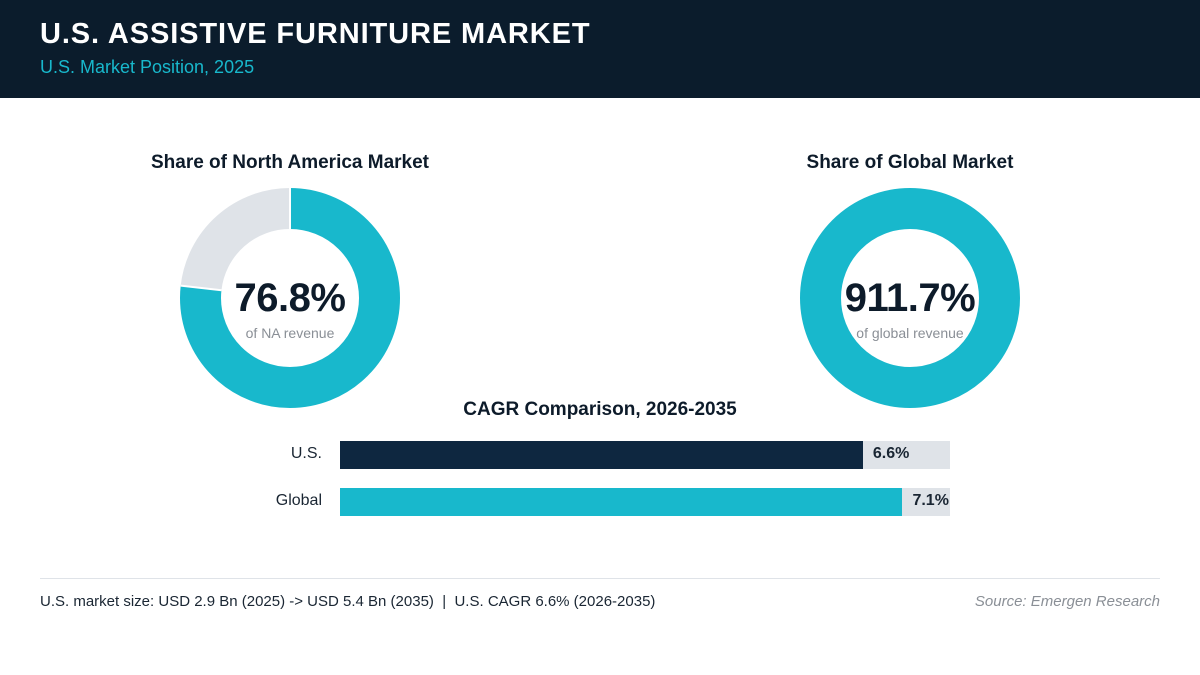  I want to click on bar-value-label: 6.6%, so click(891, 453).